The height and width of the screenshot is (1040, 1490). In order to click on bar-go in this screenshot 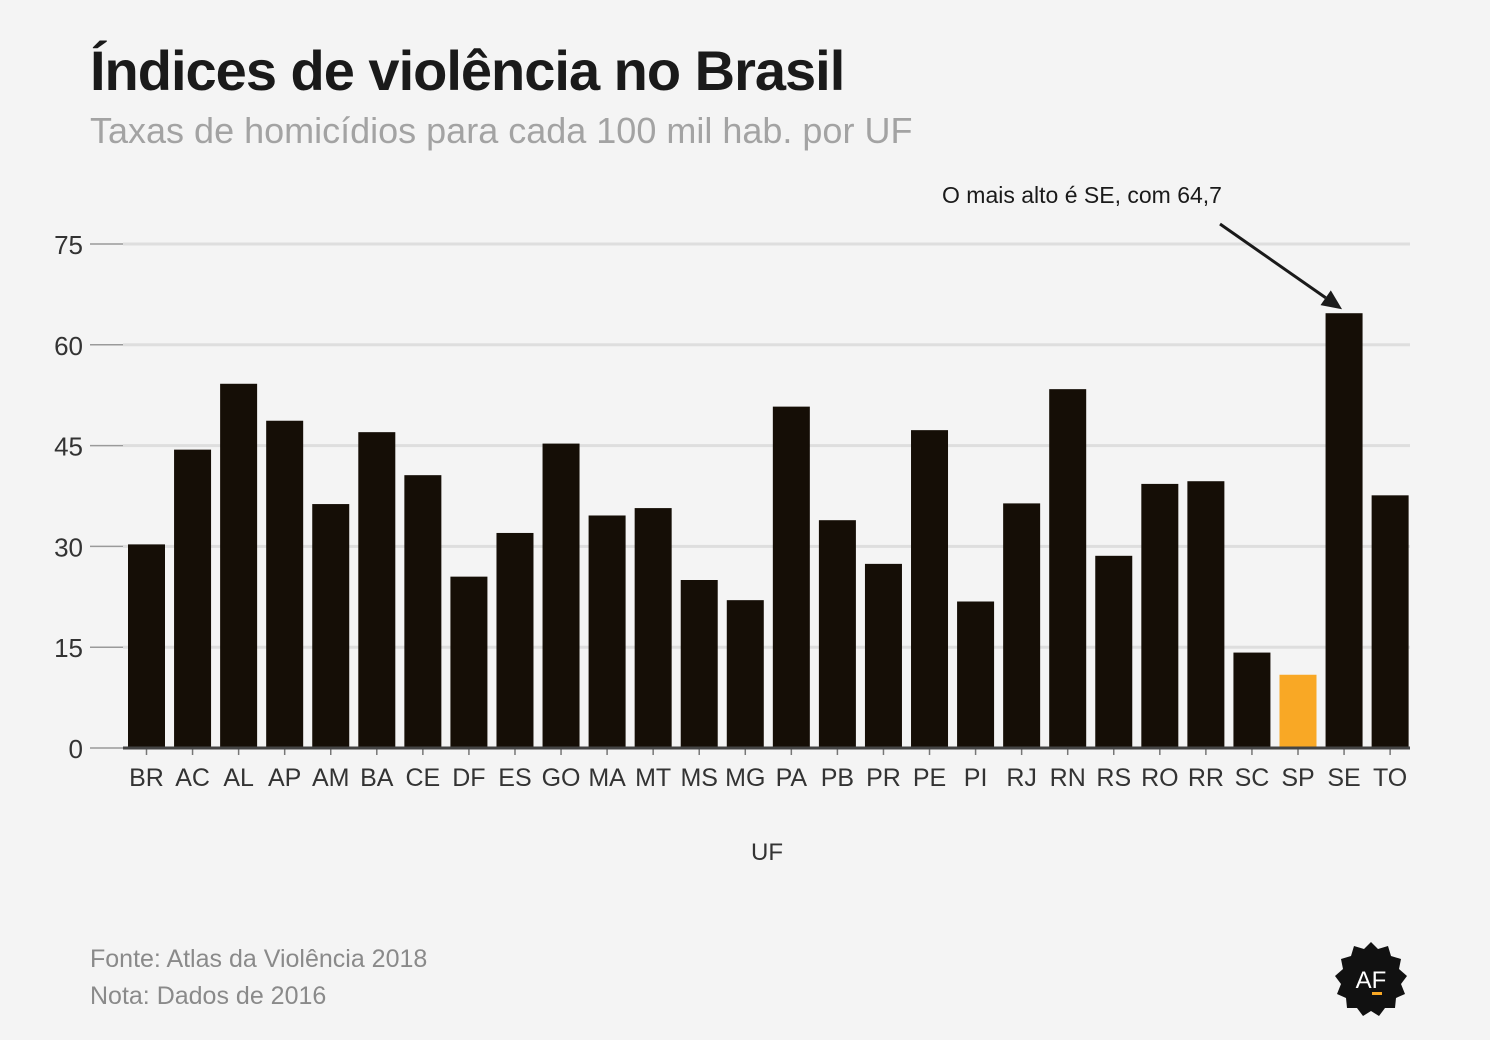, I will do `click(561, 595)`.